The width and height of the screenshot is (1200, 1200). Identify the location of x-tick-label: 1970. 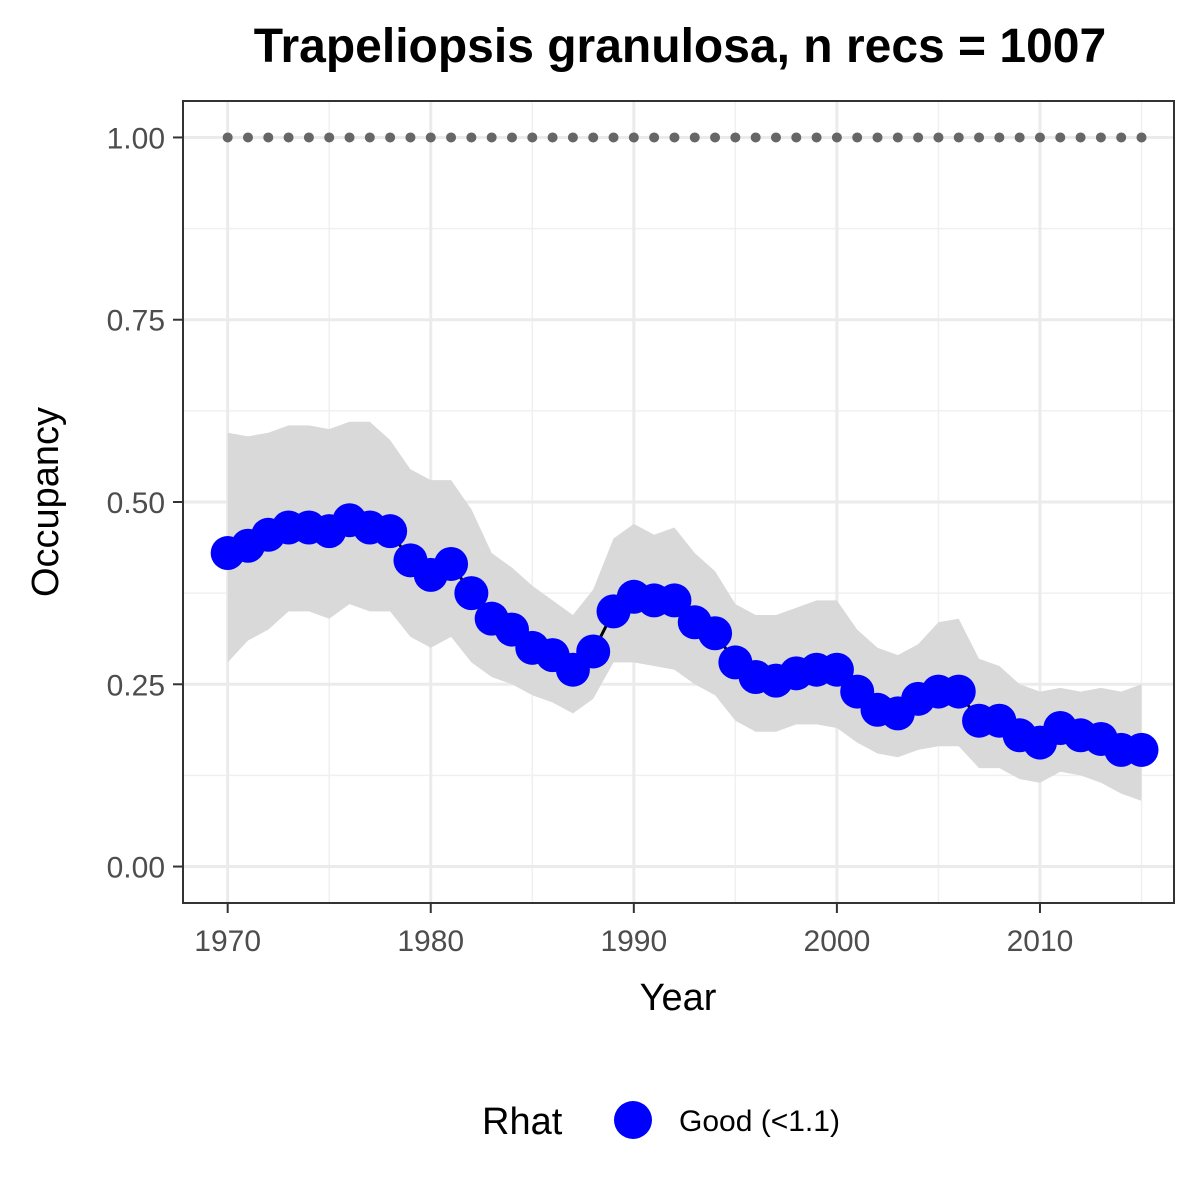
(227, 941).